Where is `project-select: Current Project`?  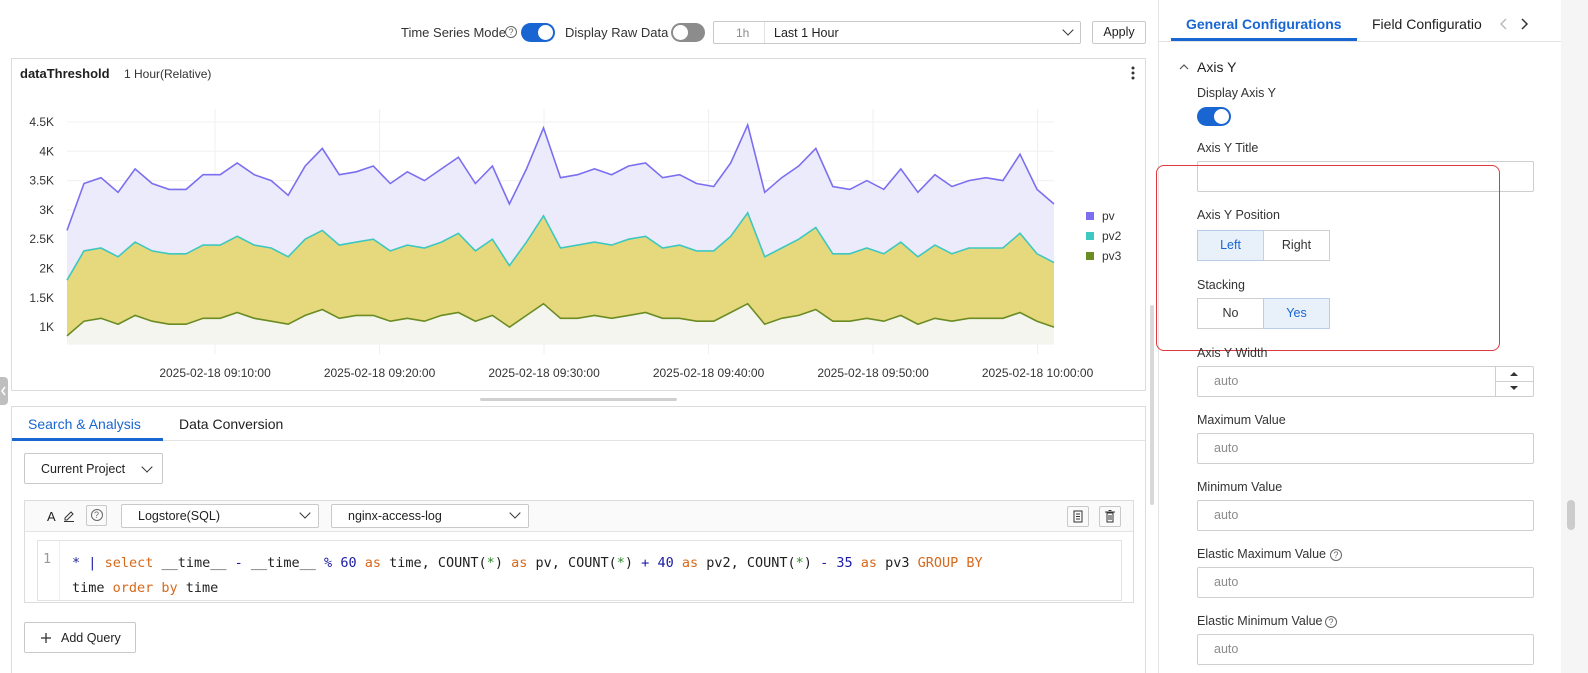
project-select: Current Project is located at coordinates (93, 468).